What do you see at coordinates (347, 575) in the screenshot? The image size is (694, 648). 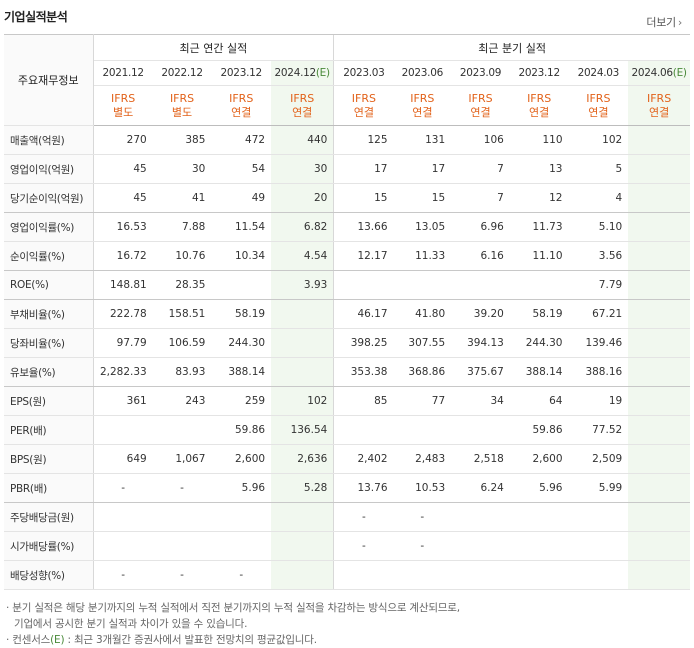 I see `table-row: 배당성향(%) - - -` at bounding box center [347, 575].